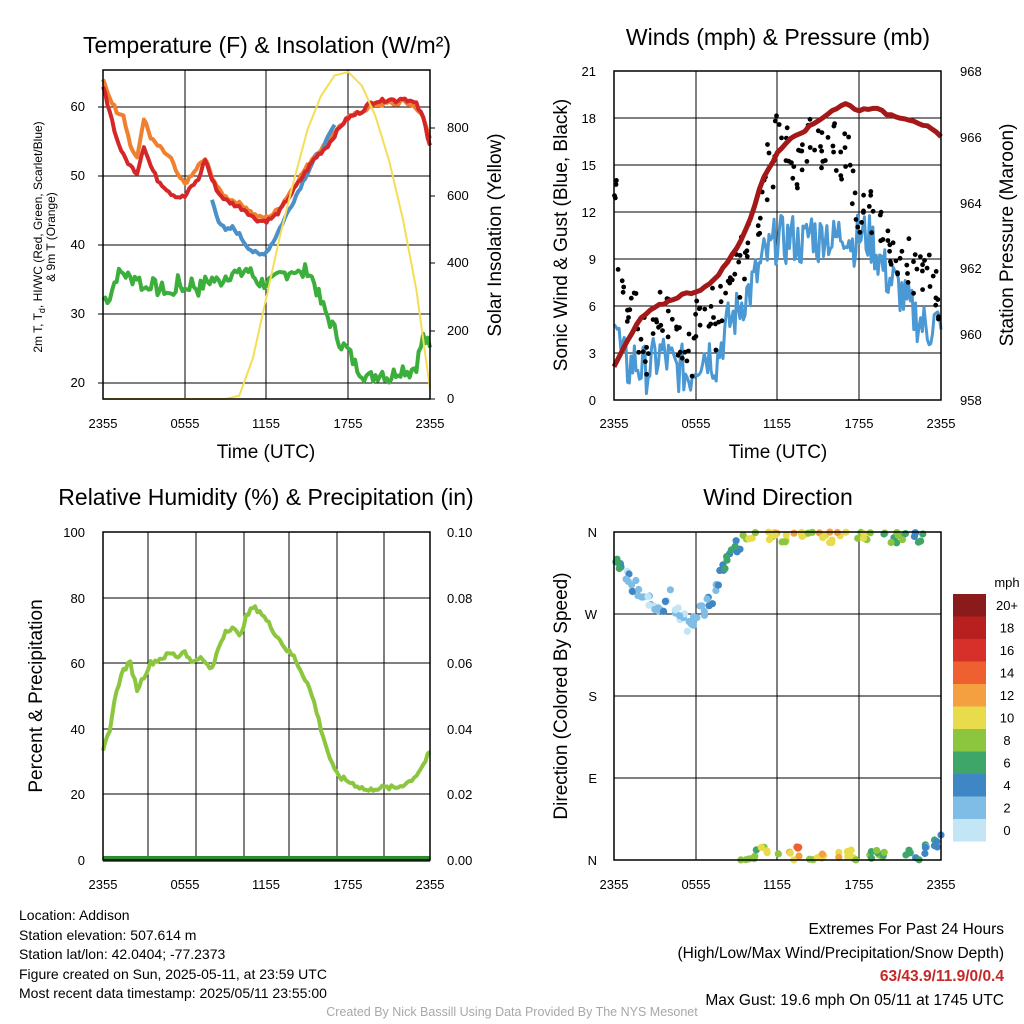  I want to click on direction-series-group, so click(778, 696).